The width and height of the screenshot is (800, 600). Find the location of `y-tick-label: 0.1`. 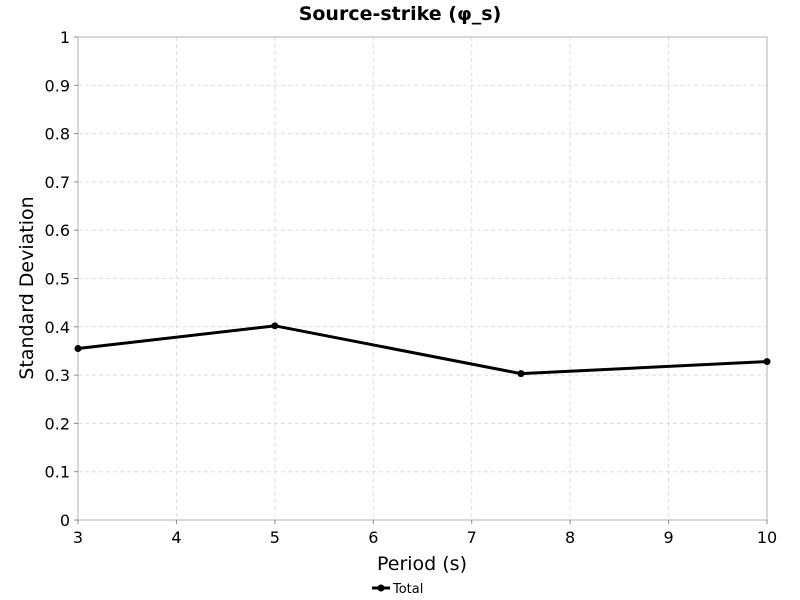

y-tick-label: 0.1 is located at coordinates (57, 472).